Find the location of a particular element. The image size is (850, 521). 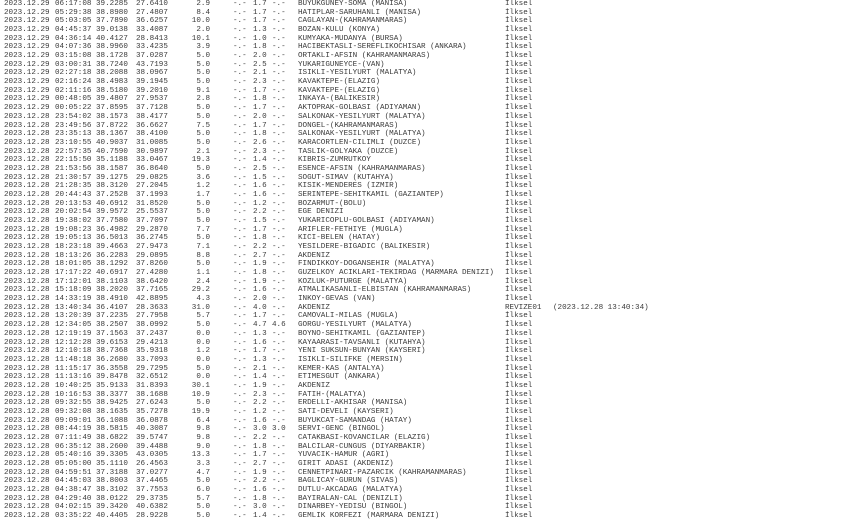

cell-location: FINDIKKOY-DOGANSEHIR (MALATYA) is located at coordinates (366, 264).